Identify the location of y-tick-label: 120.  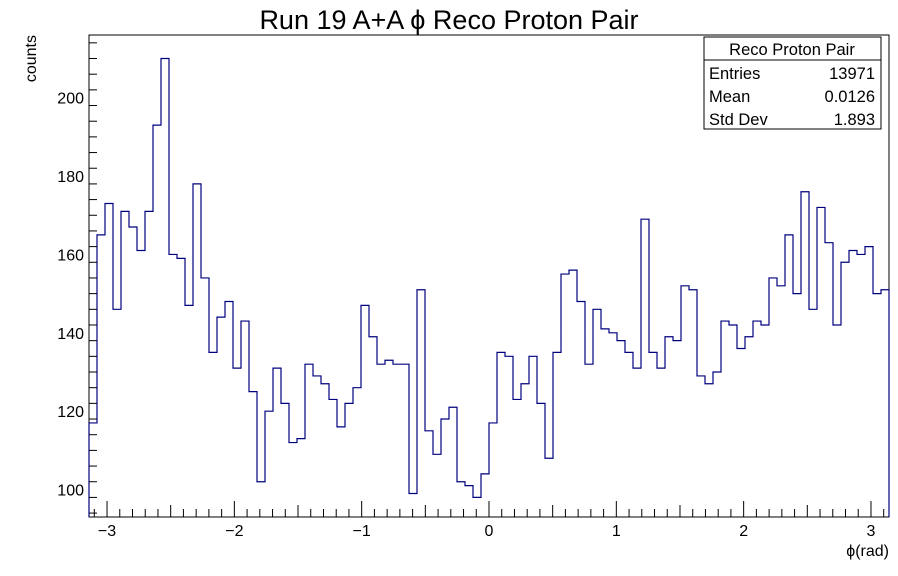
(70, 412).